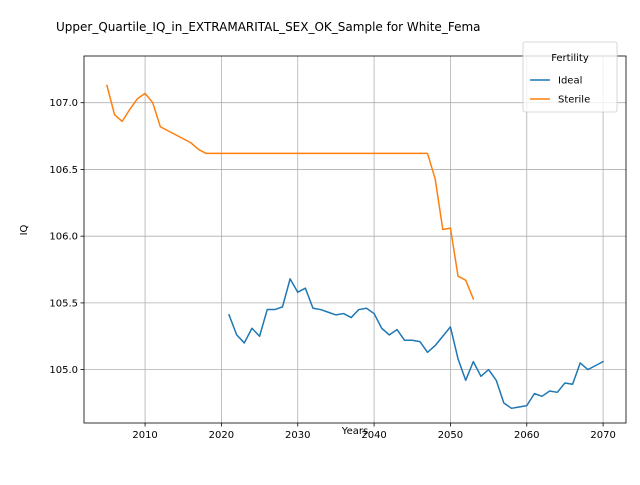  What do you see at coordinates (560, 91) in the screenshot?
I see `legend-entries: Ideal Sterile` at bounding box center [560, 91].